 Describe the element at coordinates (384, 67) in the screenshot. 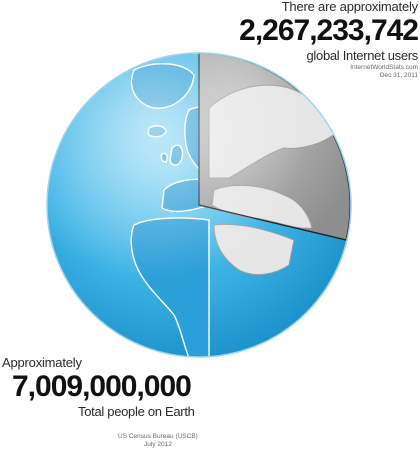

I see `internet-source-name: InternetWorldStats.com` at that location.